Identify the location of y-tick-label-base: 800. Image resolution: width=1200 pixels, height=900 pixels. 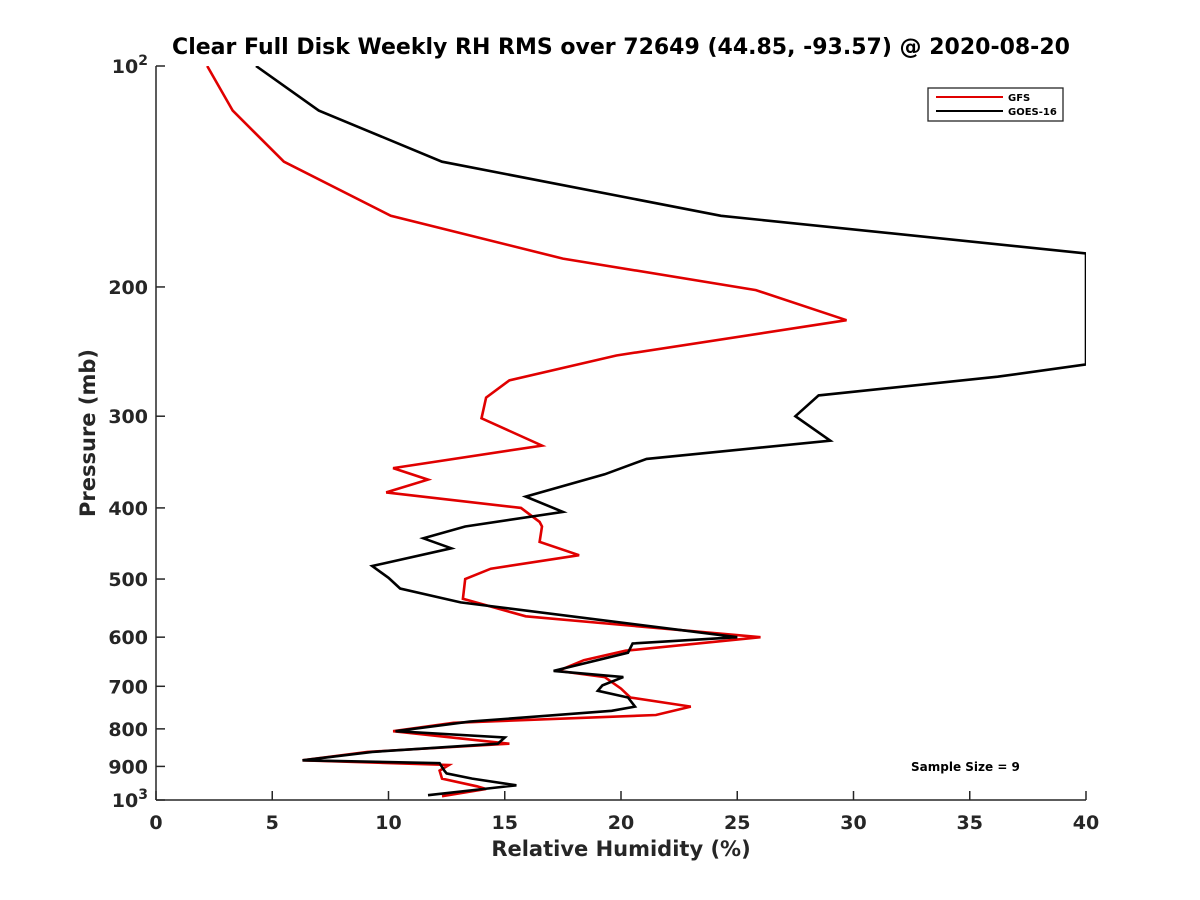
(128, 730).